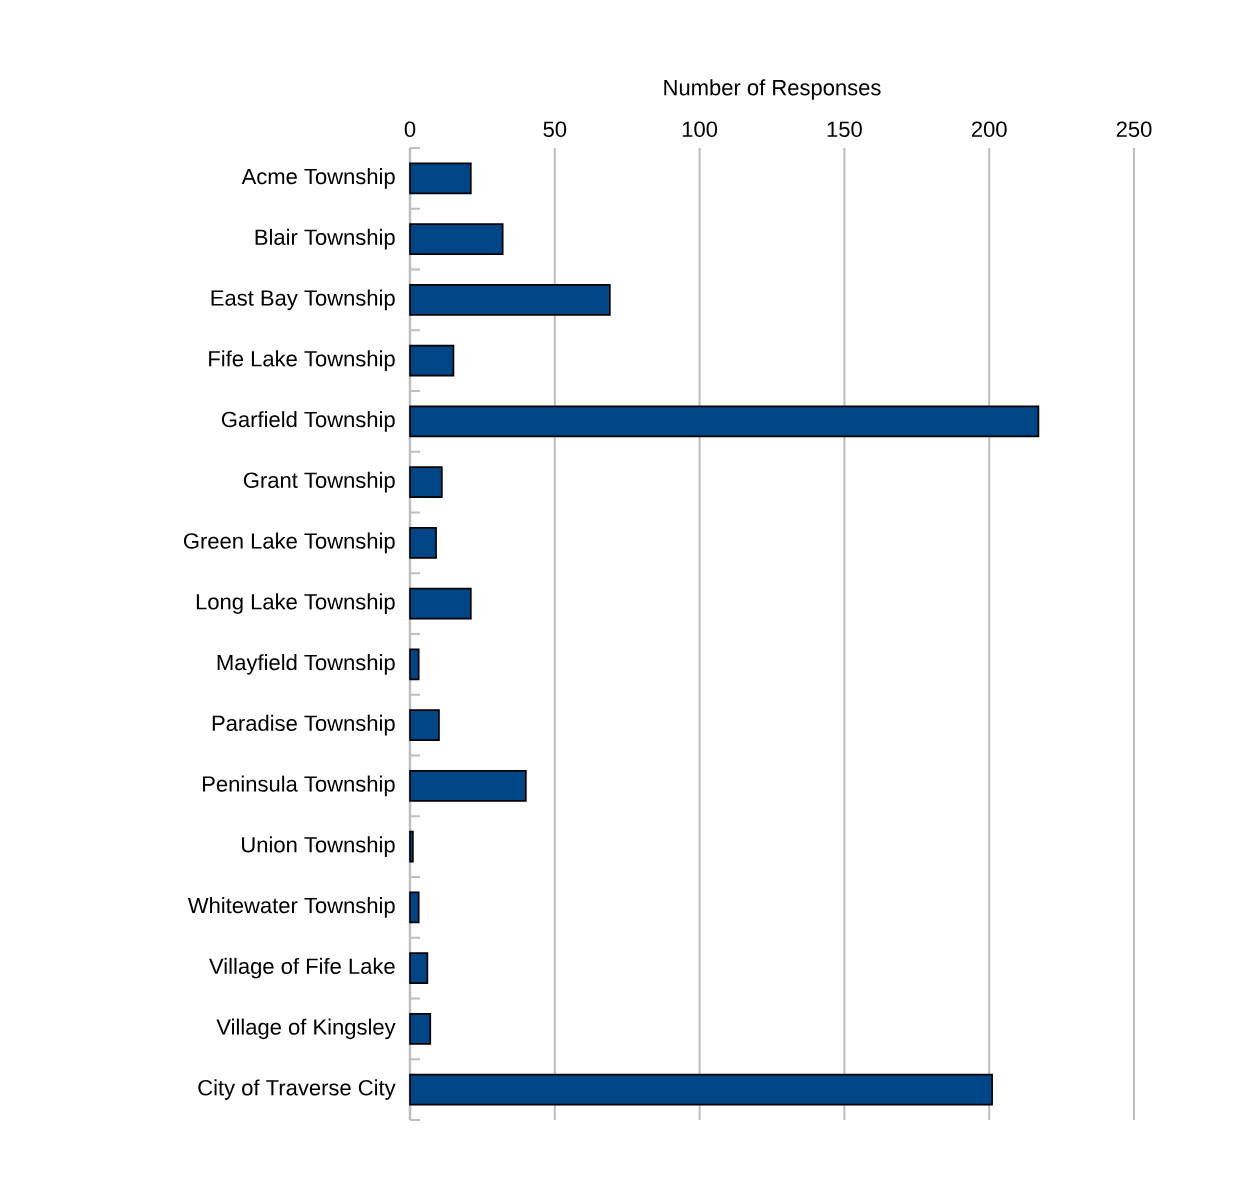 The width and height of the screenshot is (1250, 1185). Describe the element at coordinates (303, 300) in the screenshot. I see `y-tick-label: East Bay Township` at that location.